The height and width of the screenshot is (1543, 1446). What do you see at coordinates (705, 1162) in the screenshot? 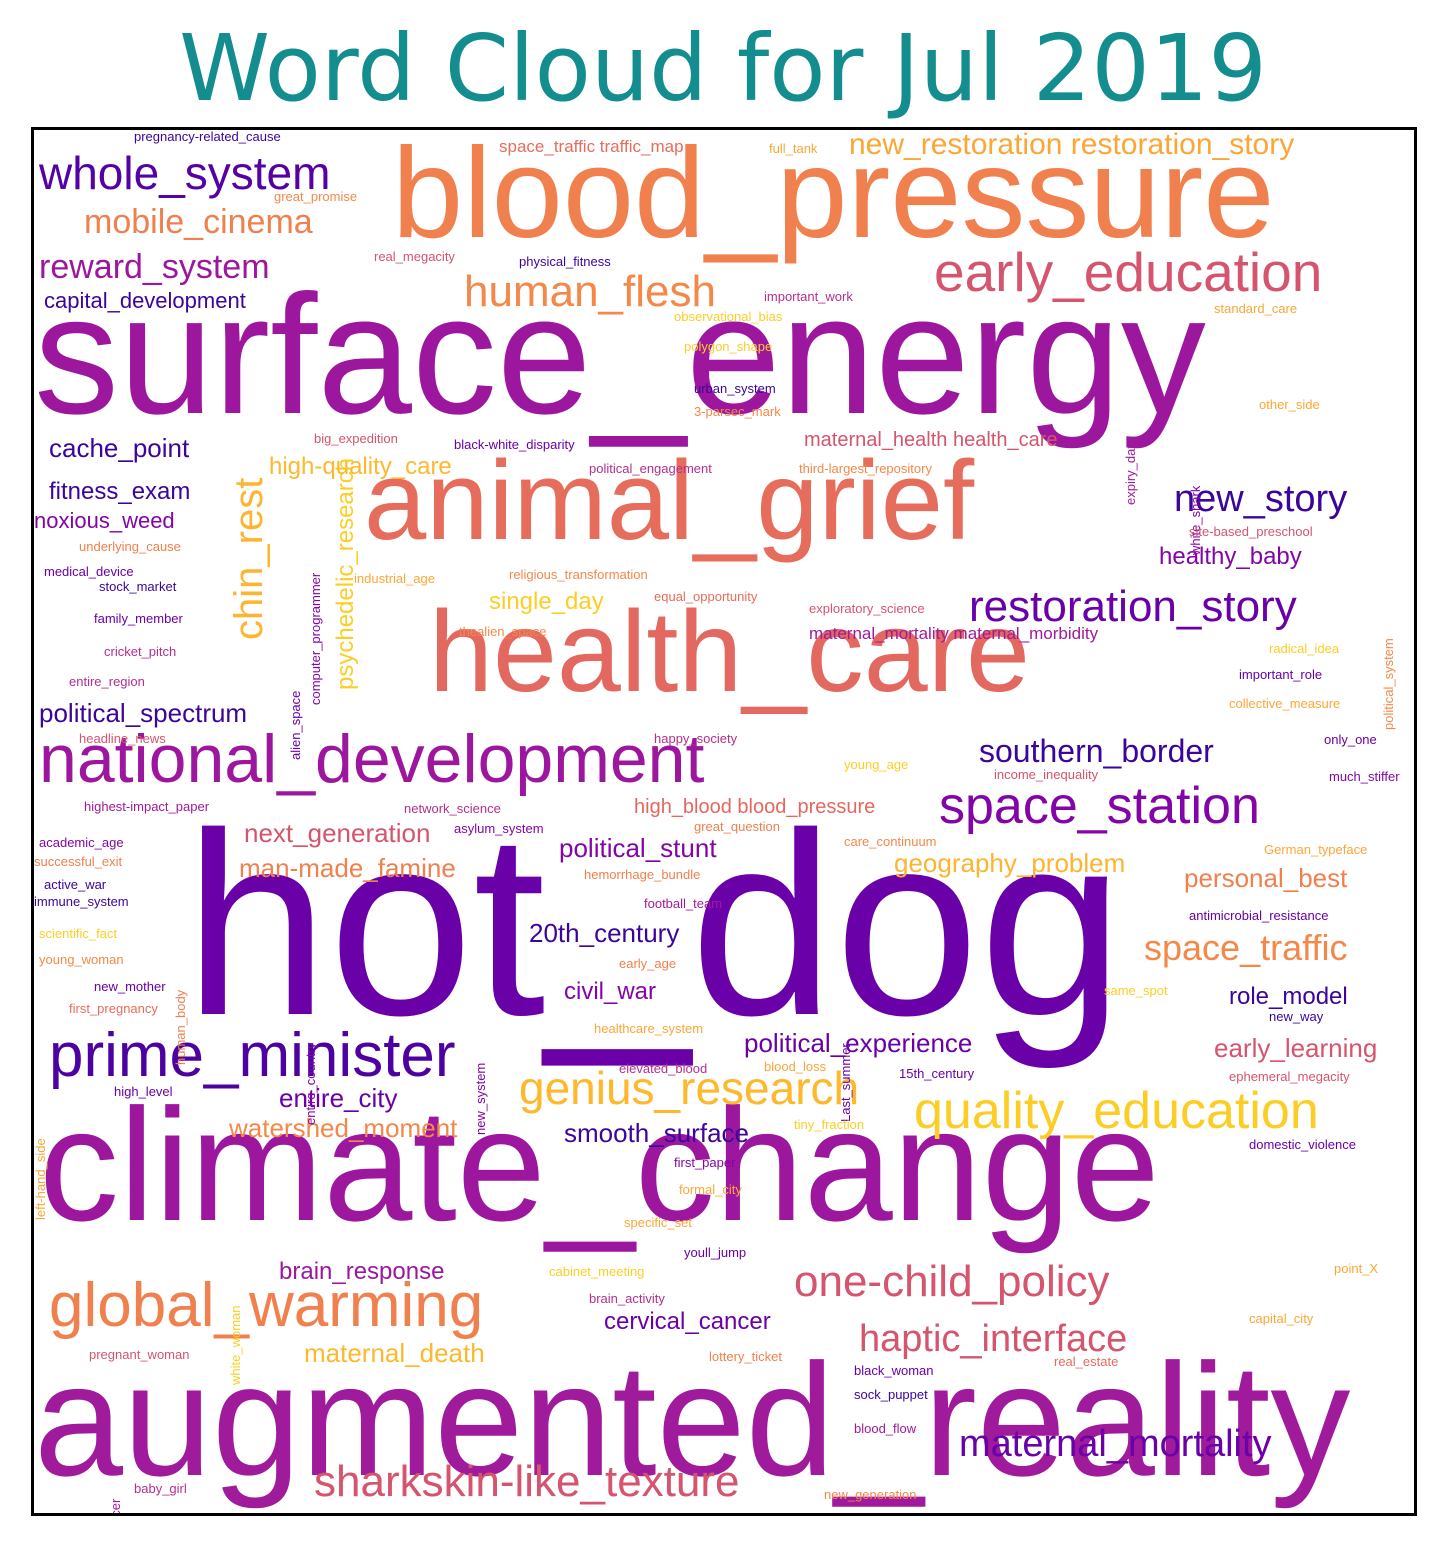
I see `word-first-paper: first_paper` at bounding box center [705, 1162].